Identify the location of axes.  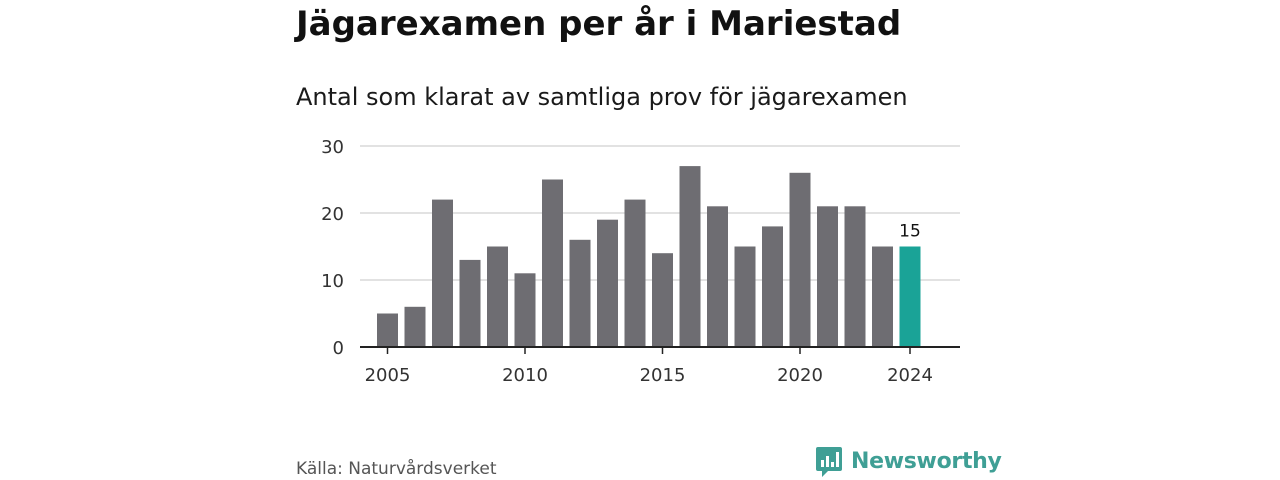
(660, 350).